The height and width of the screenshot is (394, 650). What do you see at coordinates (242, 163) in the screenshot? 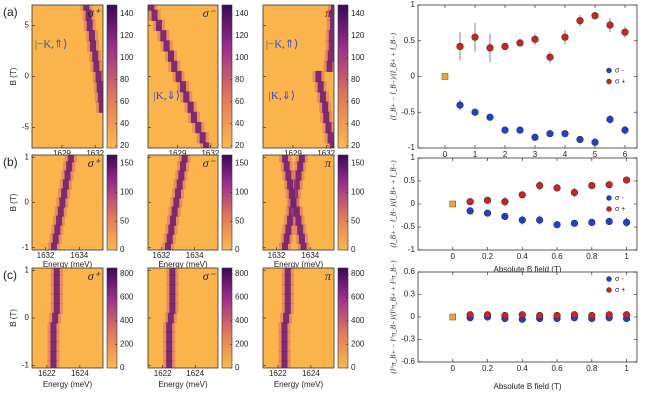
I see `colorbar-tick-label: 150` at bounding box center [242, 163].